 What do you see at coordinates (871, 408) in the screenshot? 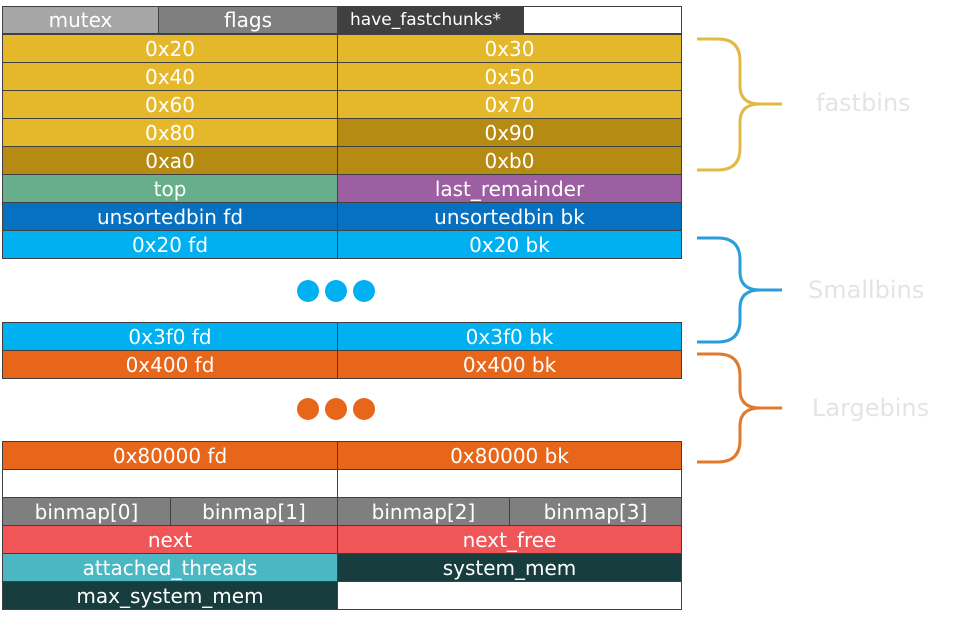
I see `largebins-label: Largebins` at bounding box center [871, 408].